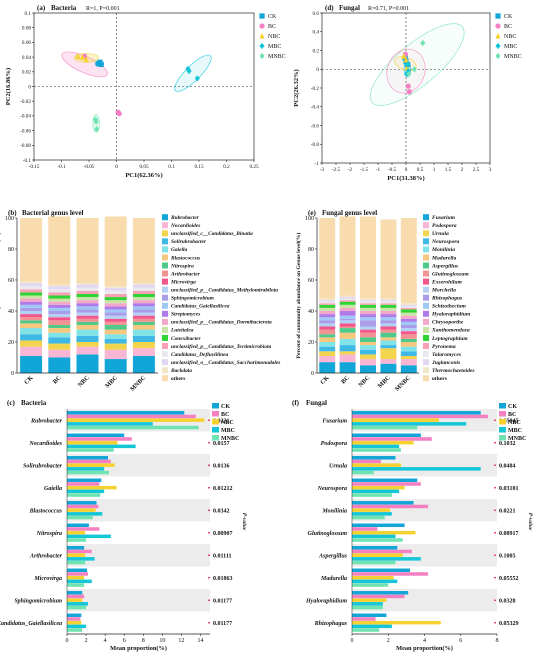  I want to click on bar-segment-conexibacter, so click(87, 295).